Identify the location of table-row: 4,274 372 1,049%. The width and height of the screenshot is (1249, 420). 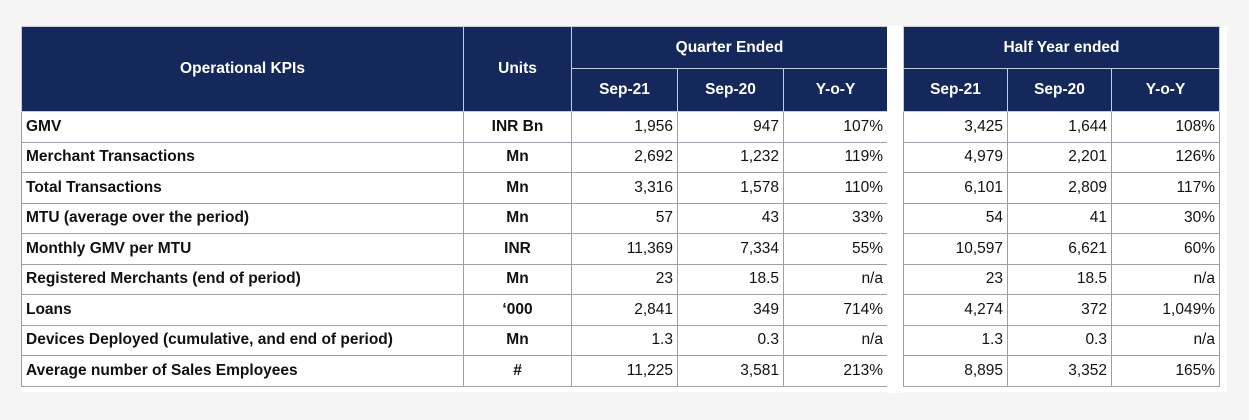
(1061, 310).